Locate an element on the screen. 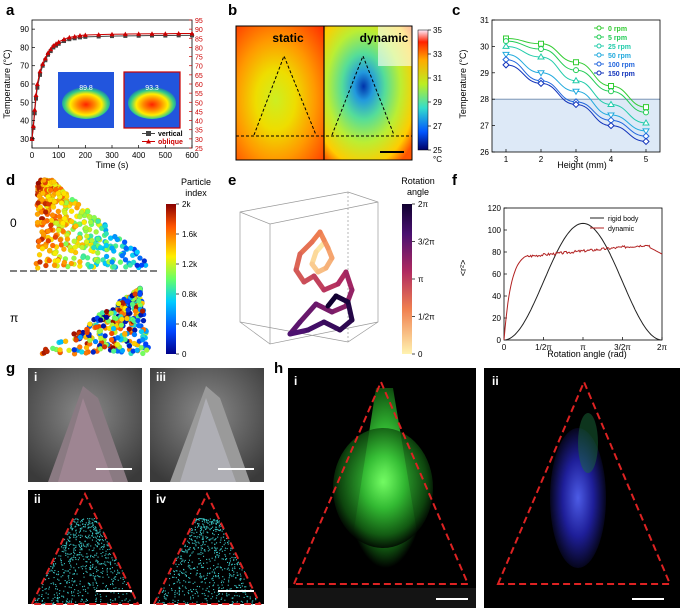  c-ytick: 30 is located at coordinates (484, 46).